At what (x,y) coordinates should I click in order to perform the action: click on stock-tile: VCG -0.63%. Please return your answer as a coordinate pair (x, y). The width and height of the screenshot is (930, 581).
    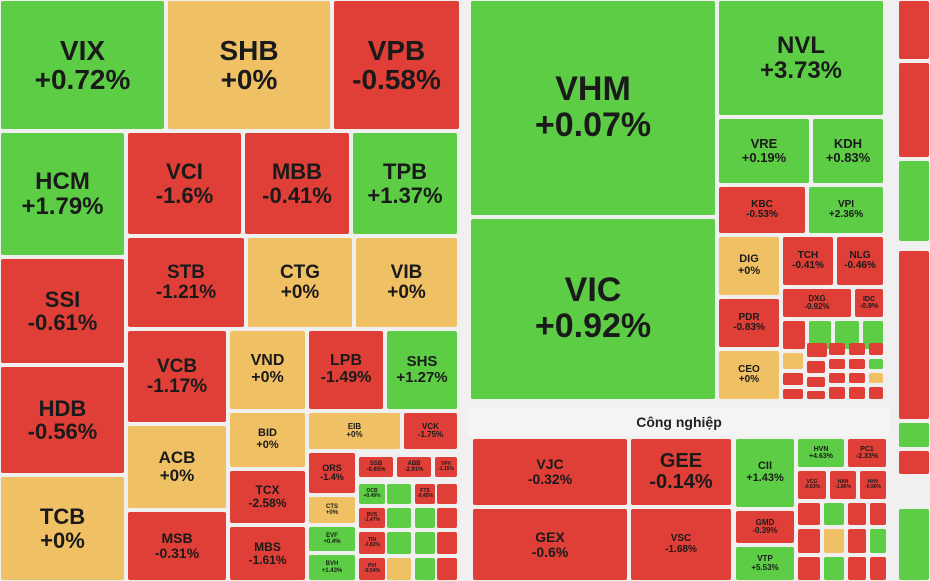
    Looking at the image, I should click on (812, 485).